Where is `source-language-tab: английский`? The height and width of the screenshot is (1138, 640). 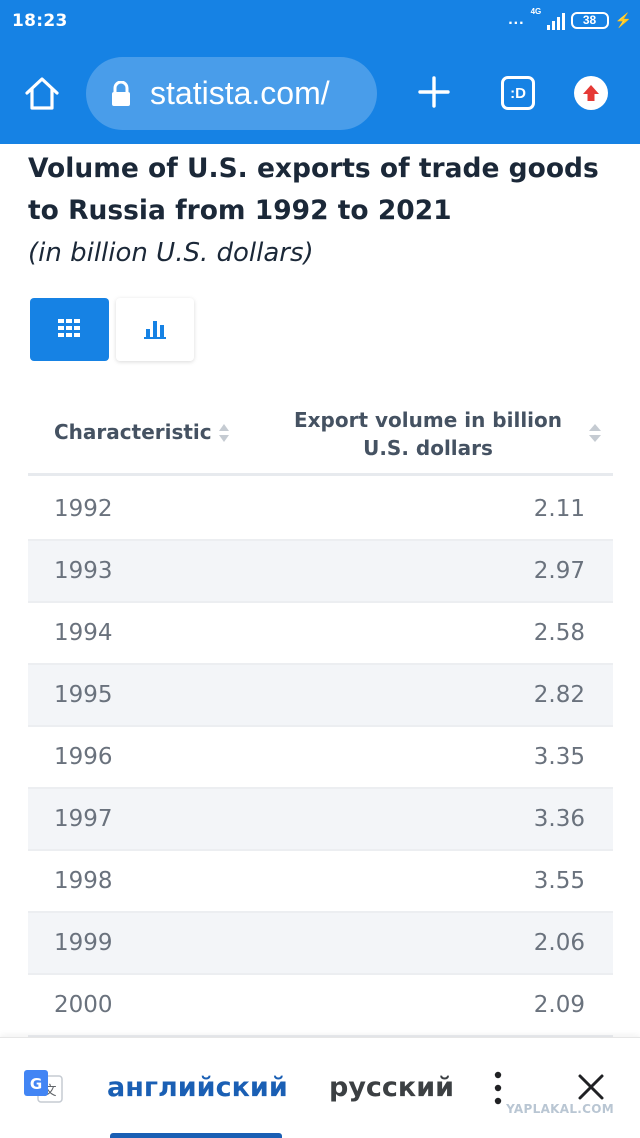
source-language-tab: английский is located at coordinates (197, 1087).